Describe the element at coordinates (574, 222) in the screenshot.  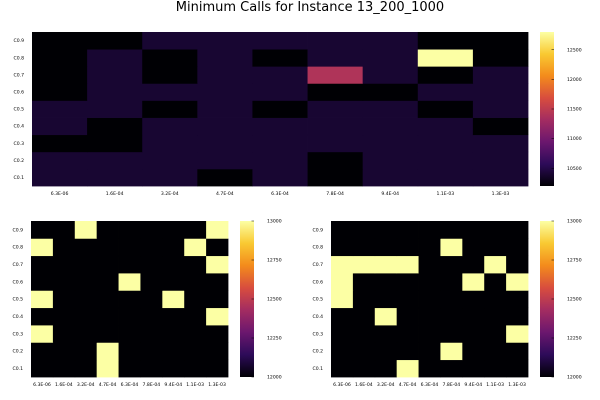
I see `colorbar-tick-label: 13000` at that location.